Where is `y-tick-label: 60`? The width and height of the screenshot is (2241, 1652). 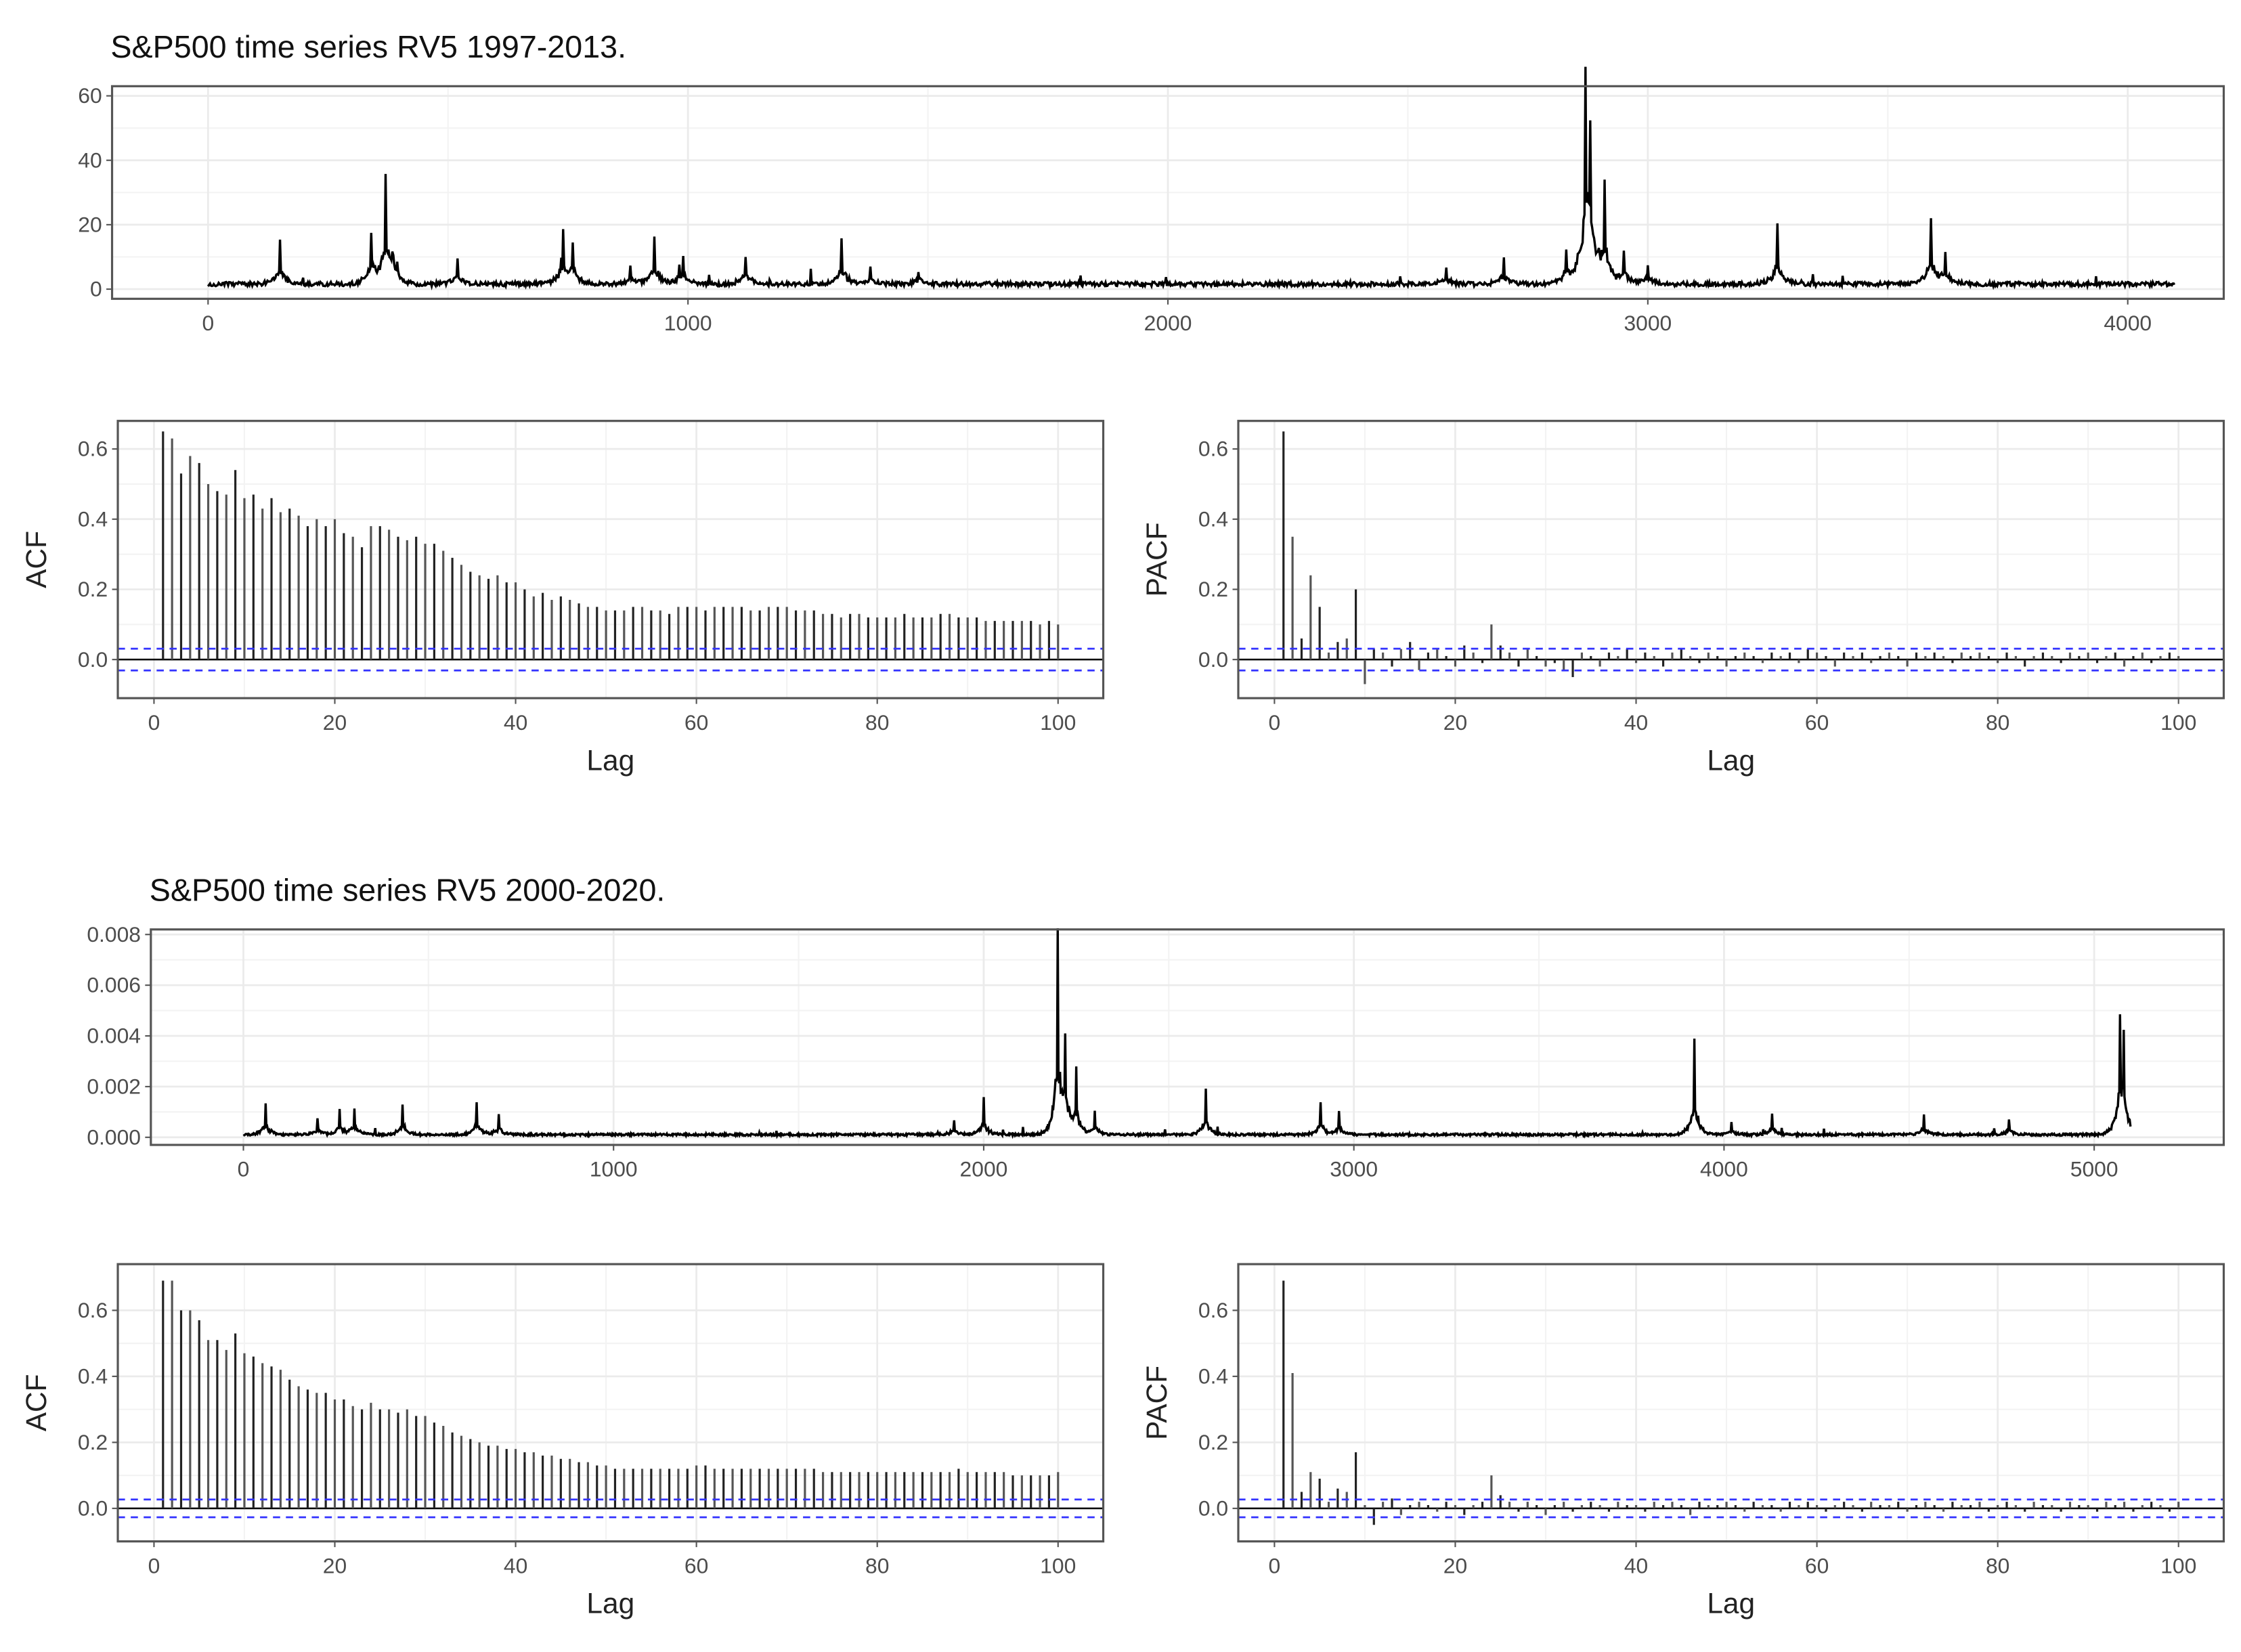
y-tick-label: 60 is located at coordinates (90, 95).